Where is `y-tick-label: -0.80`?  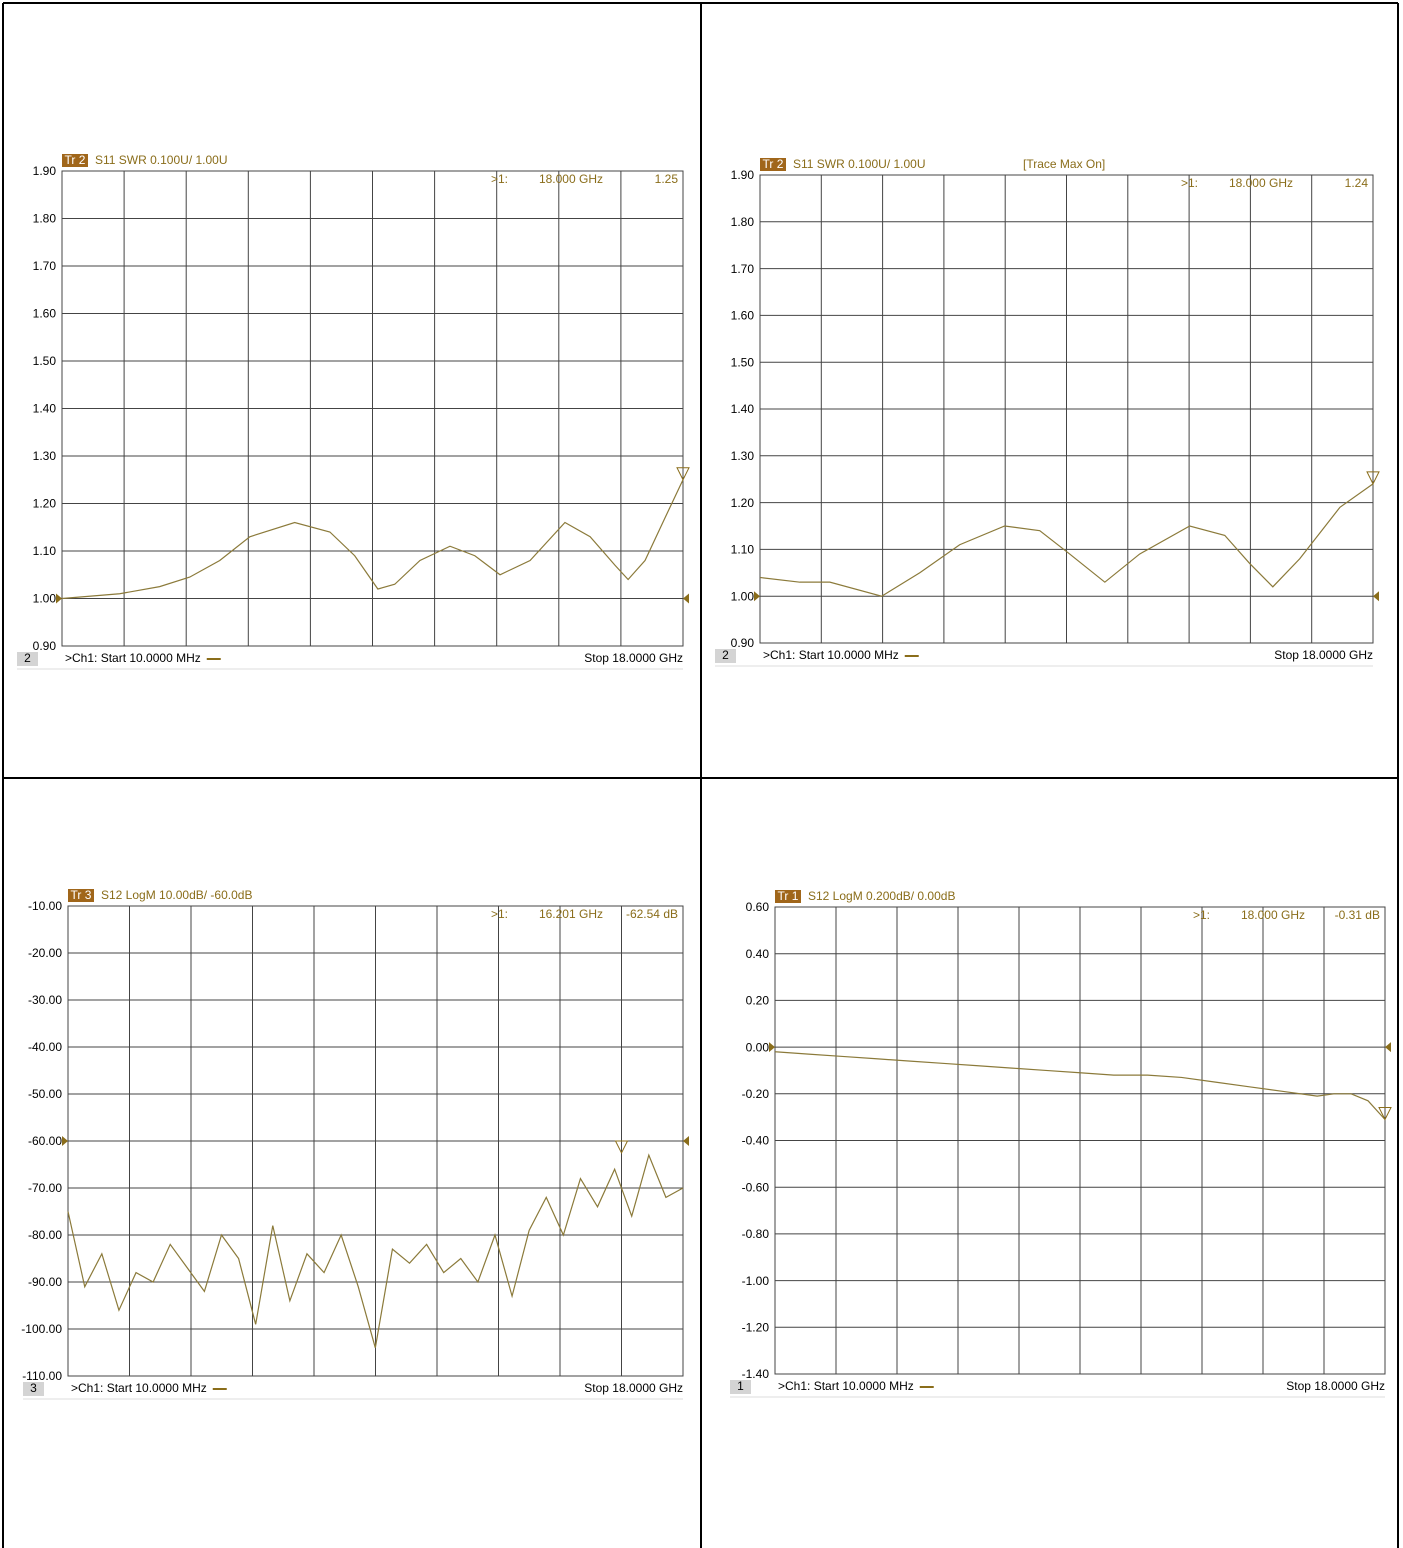 y-tick-label: -0.80 is located at coordinates (756, 1234).